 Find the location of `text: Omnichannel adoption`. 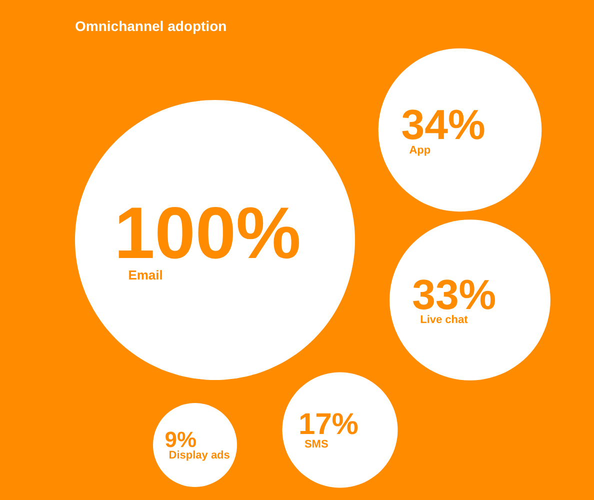

text: Omnichannel adoption is located at coordinates (151, 26).